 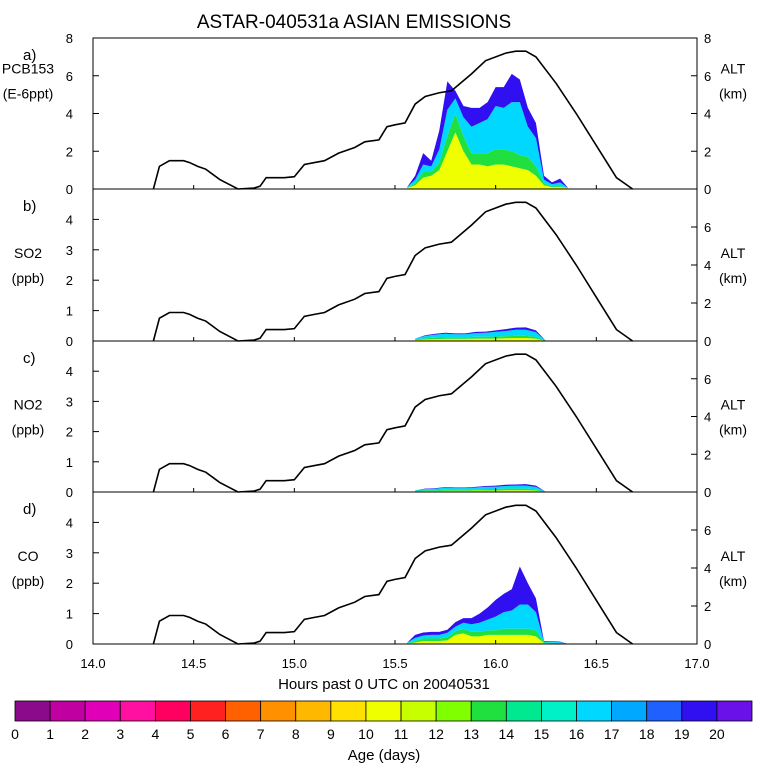 I want to click on colorbar-tick-label: 16, so click(x=577, y=734).